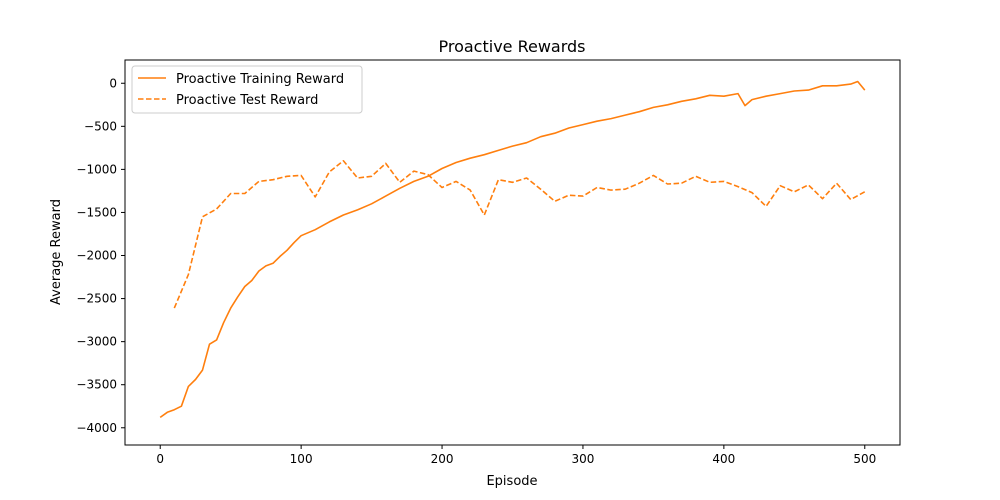 The width and height of the screenshot is (1000, 500). I want to click on y-tick-label: −2000, so click(96, 256).